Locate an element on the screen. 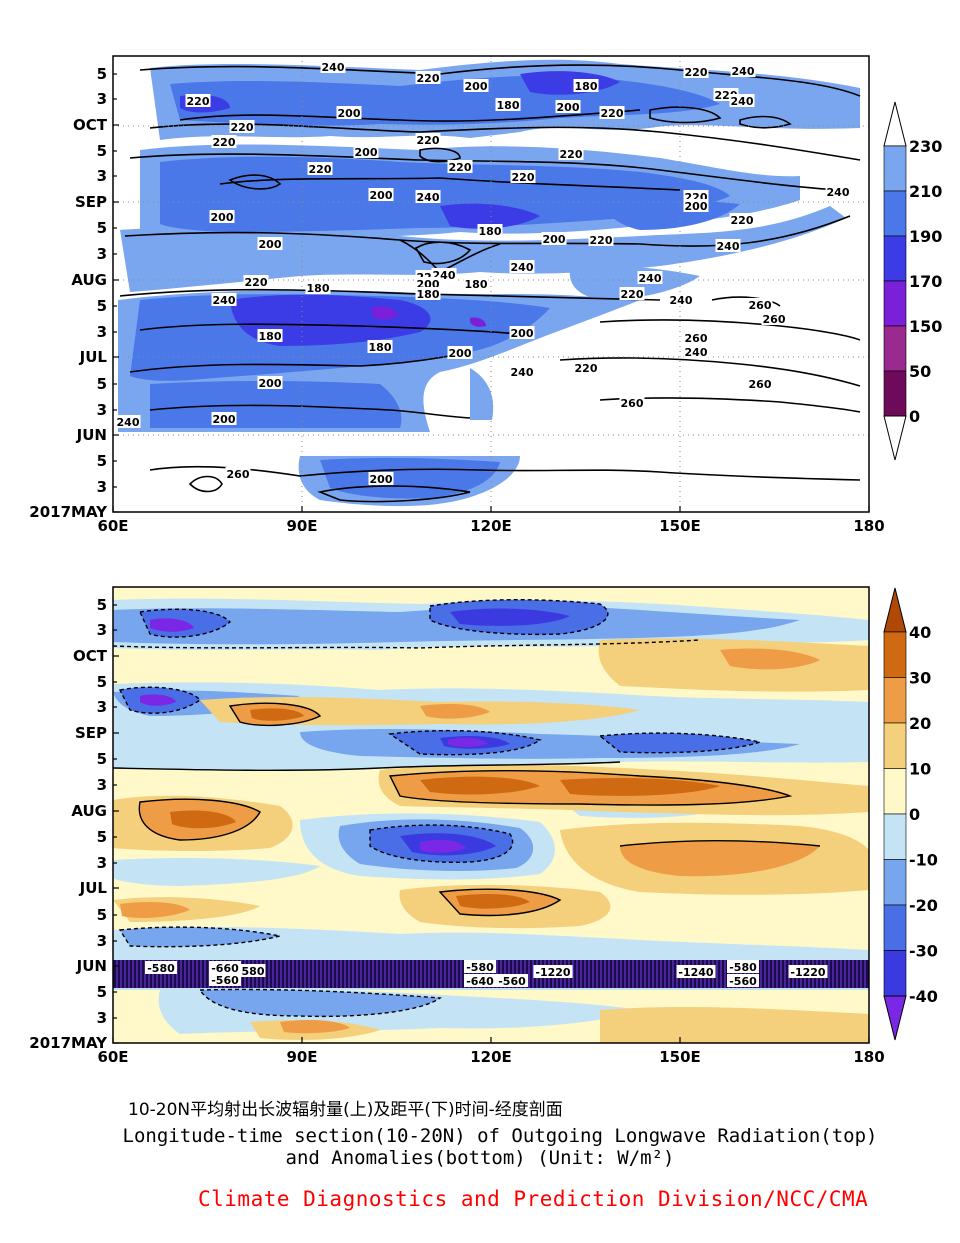 This screenshot has width=960, height=1243. contour-label: -1220 is located at coordinates (808, 972).